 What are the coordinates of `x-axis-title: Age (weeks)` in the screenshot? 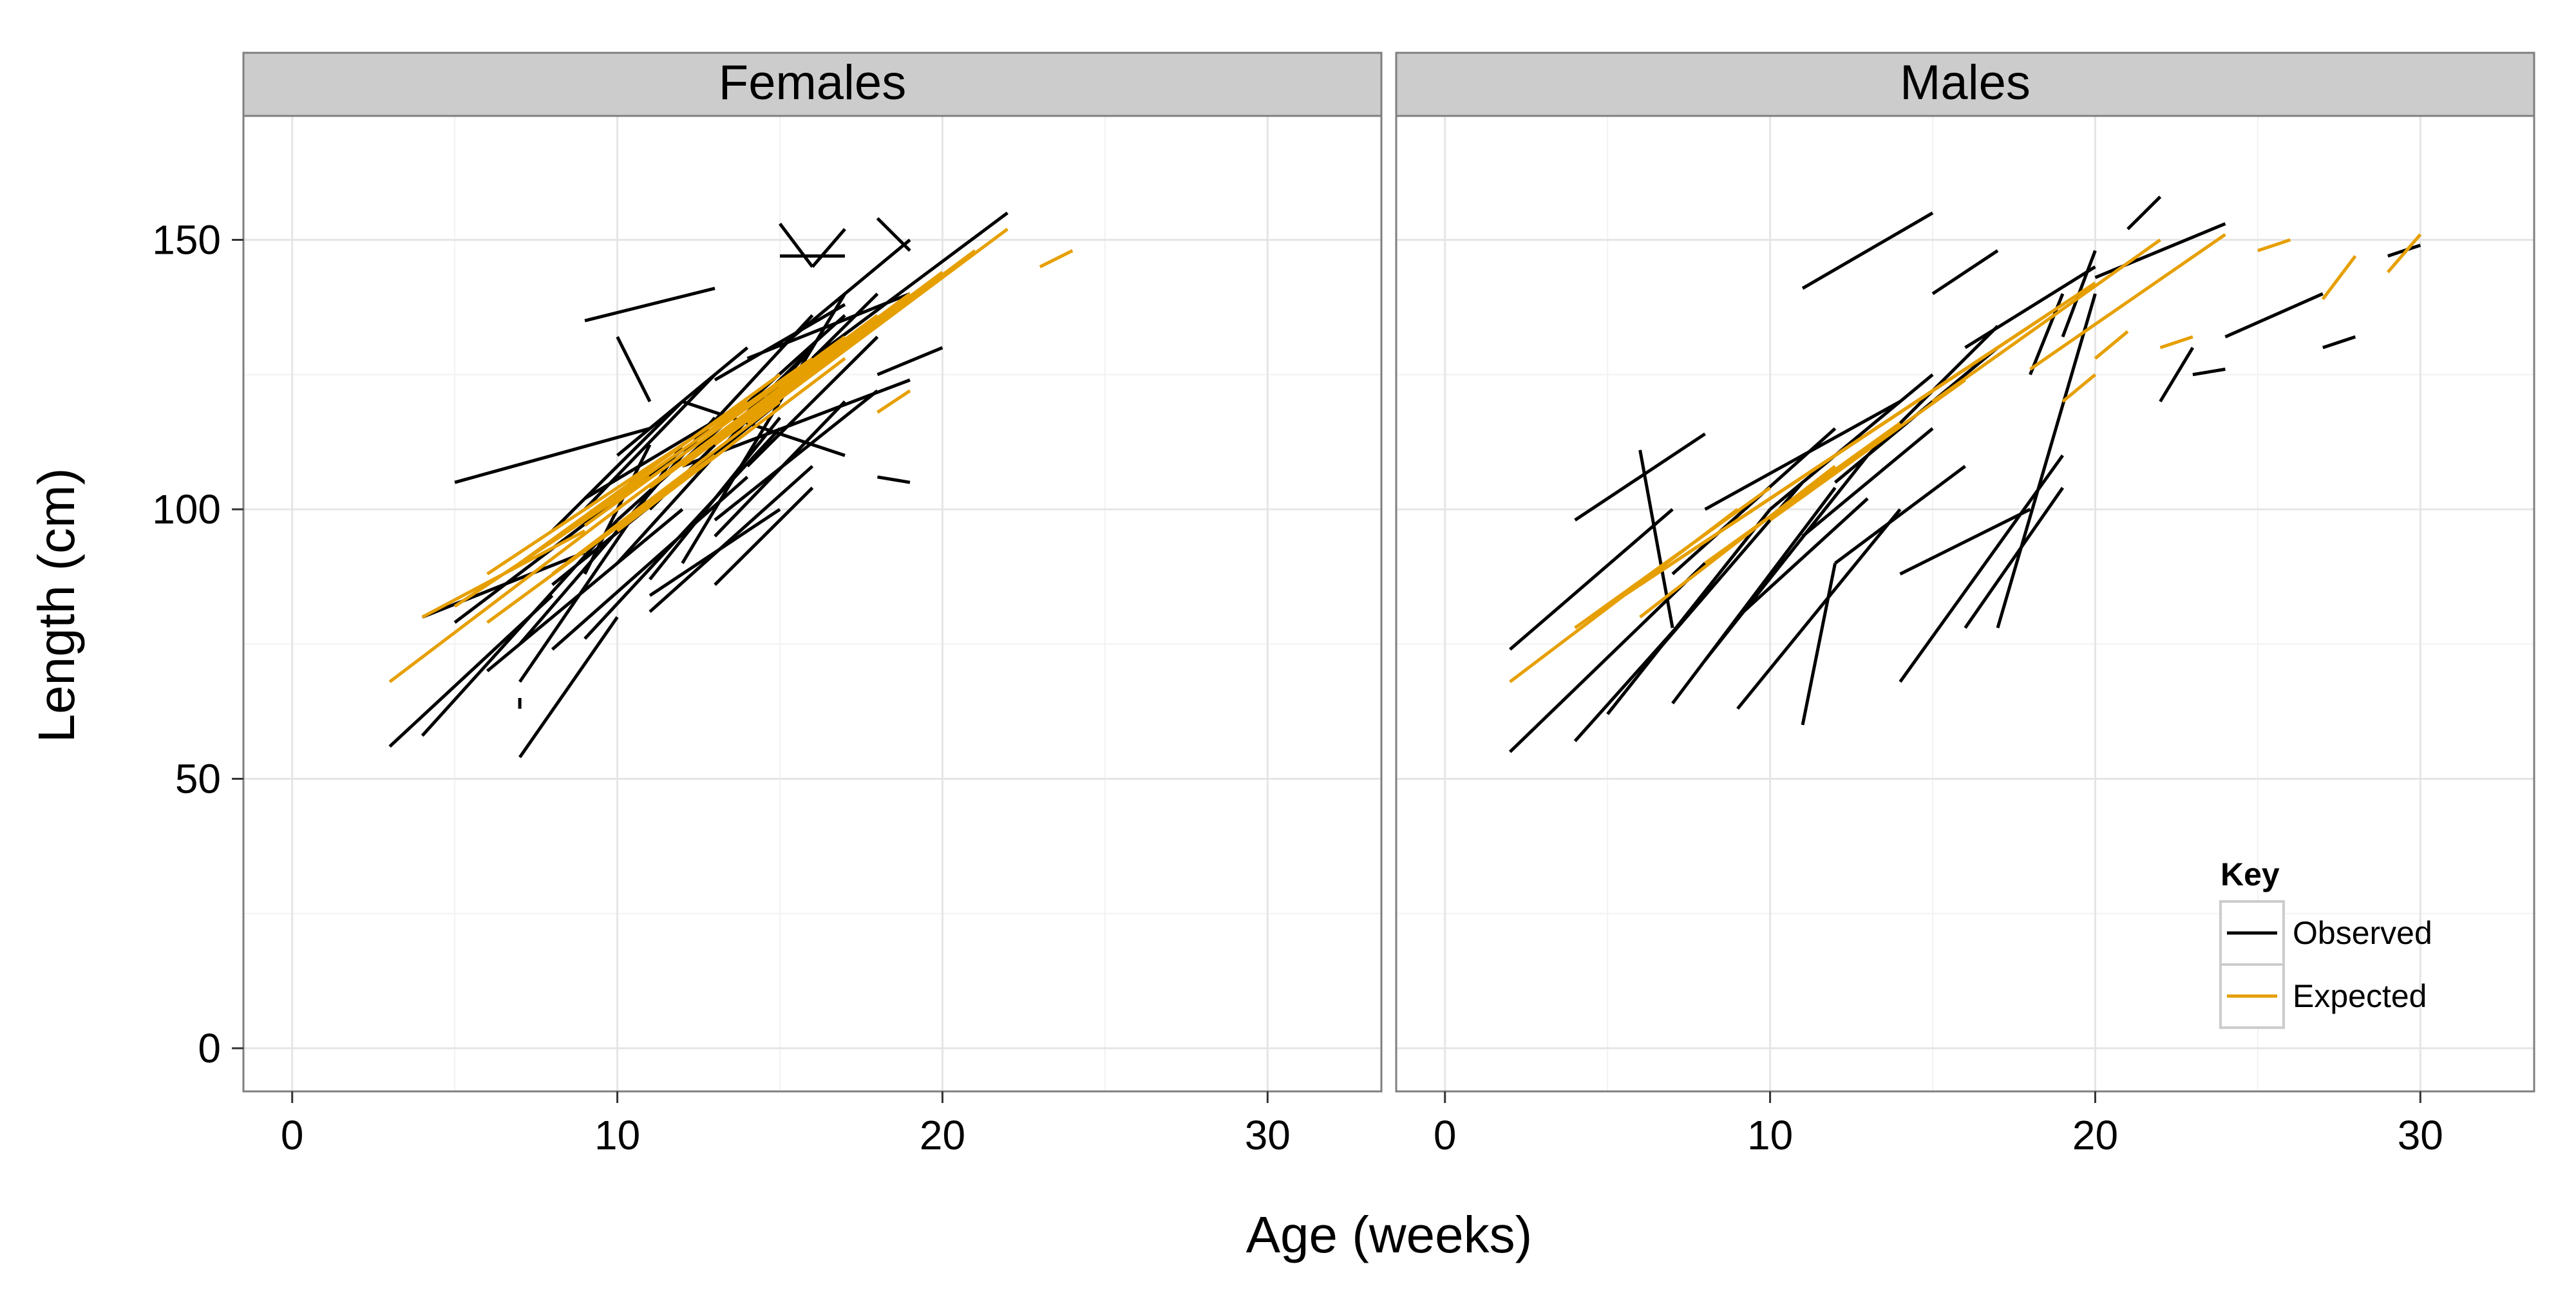 It's located at (1389, 1234).